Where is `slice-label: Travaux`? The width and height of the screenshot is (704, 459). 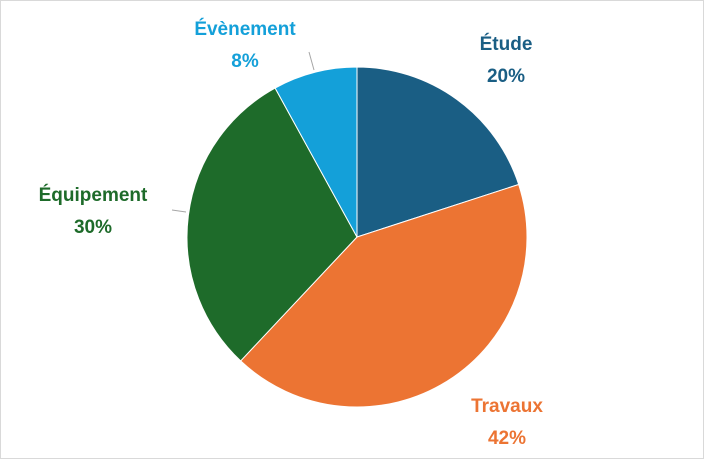
slice-label: Travaux is located at coordinates (507, 406).